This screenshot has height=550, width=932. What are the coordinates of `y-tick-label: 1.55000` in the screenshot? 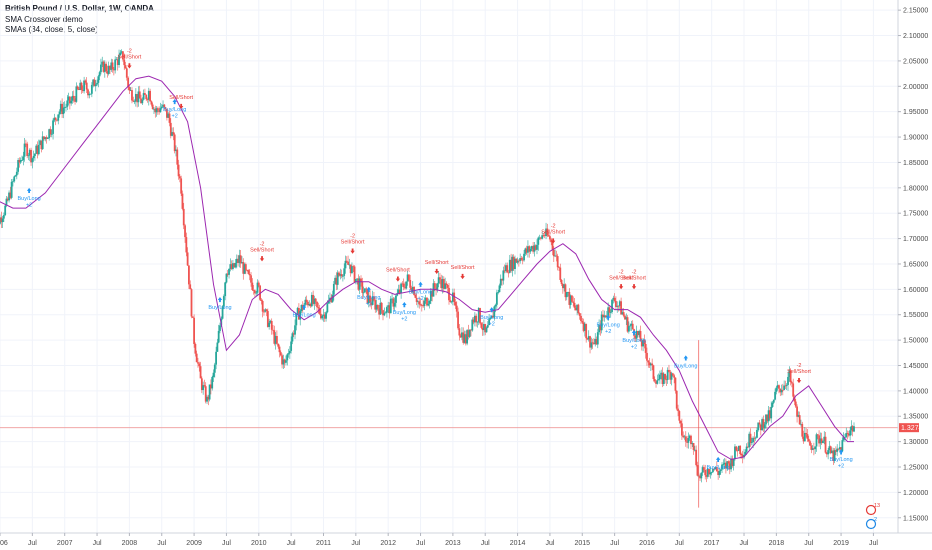 It's located at (915, 315).